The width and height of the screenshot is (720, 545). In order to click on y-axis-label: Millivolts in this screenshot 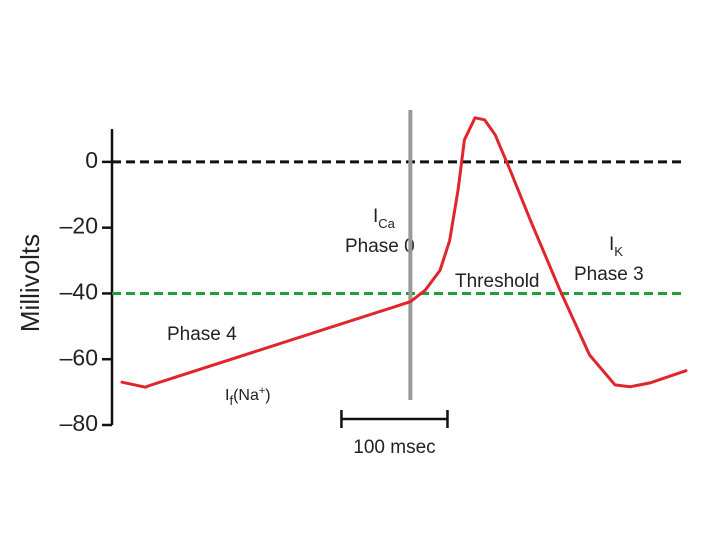, I will do `click(30, 283)`.